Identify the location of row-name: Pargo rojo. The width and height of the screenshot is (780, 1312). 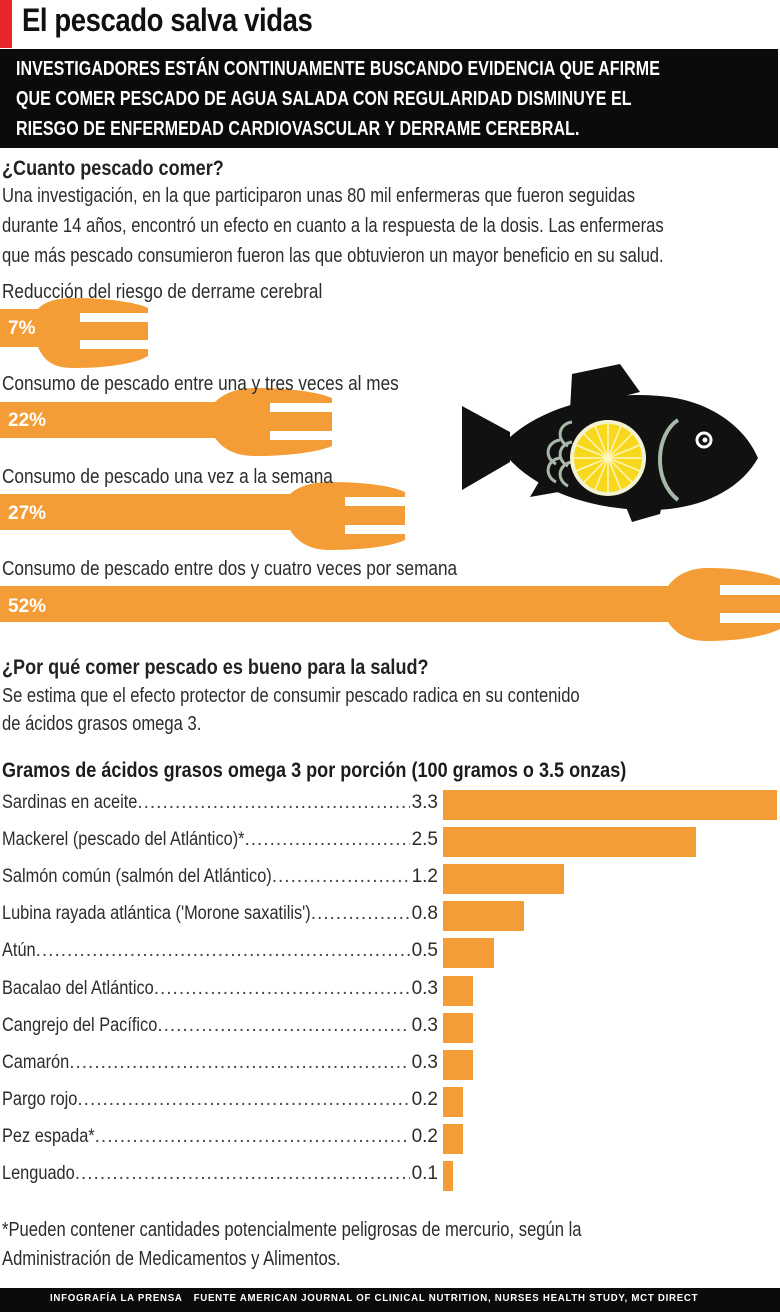
(40, 1099).